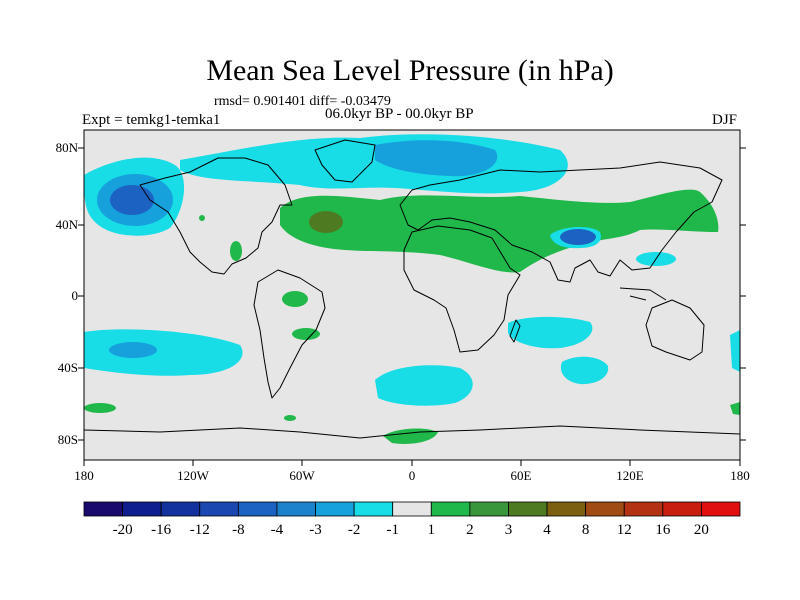  What do you see at coordinates (315, 530) in the screenshot?
I see `colorbar-label: -3` at bounding box center [315, 530].